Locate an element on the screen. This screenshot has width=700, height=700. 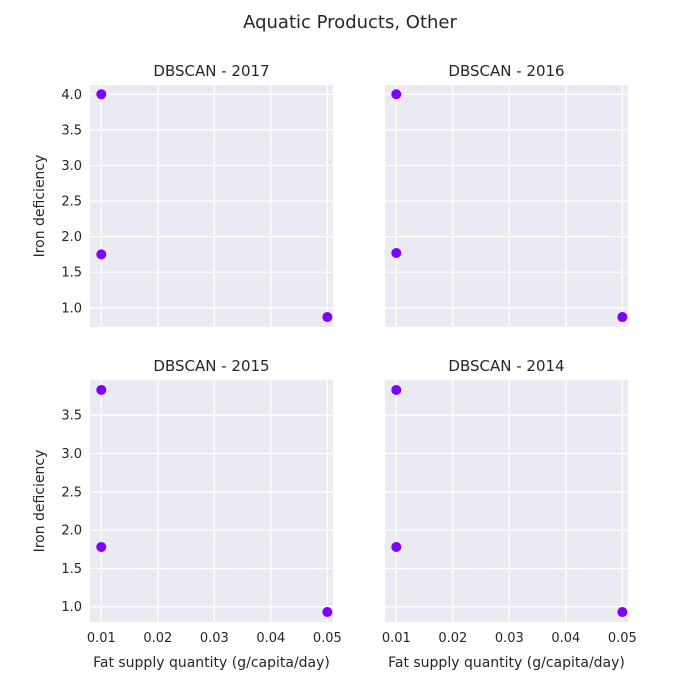
figure-title: Aquatic Products, Other is located at coordinates (350, 22).